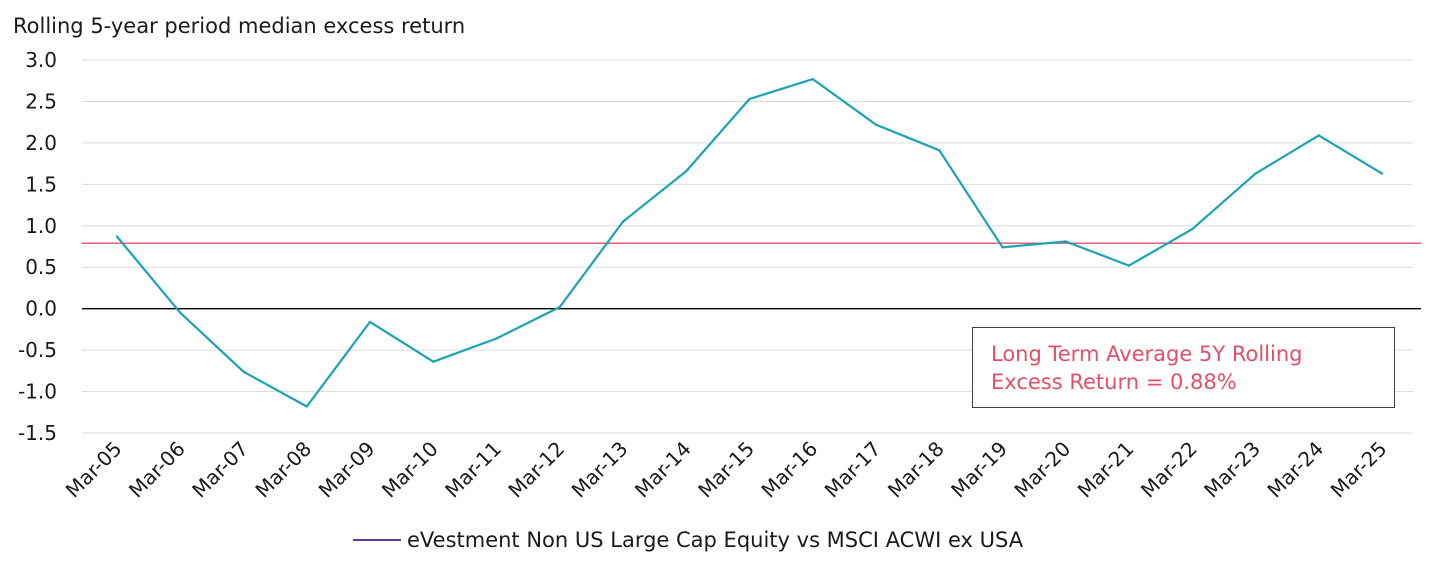 The height and width of the screenshot is (564, 1445). I want to click on y-tick-label: 1.0, so click(41, 226).